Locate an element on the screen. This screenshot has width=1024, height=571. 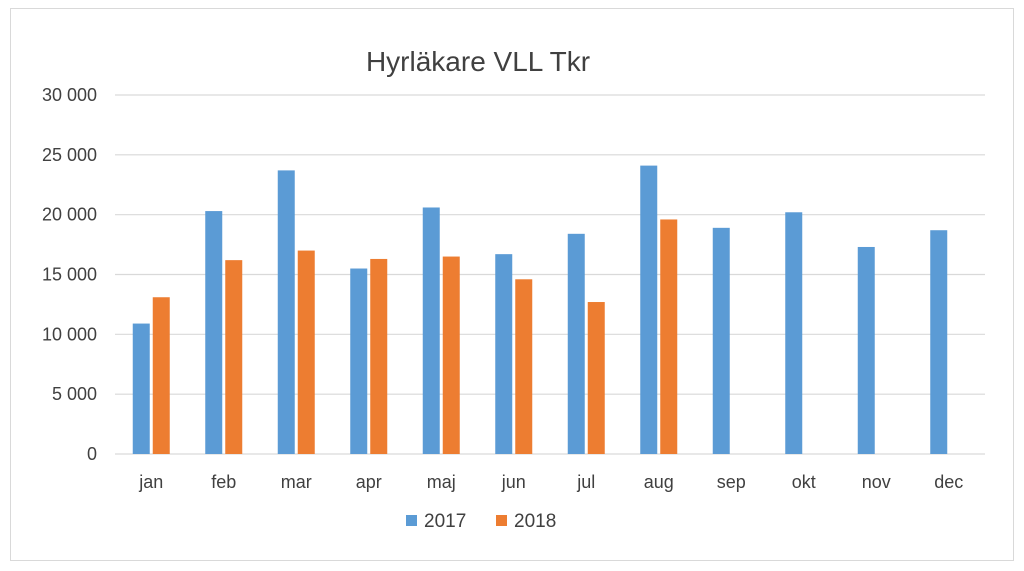
x-tick-label: mar is located at coordinates (296, 482).